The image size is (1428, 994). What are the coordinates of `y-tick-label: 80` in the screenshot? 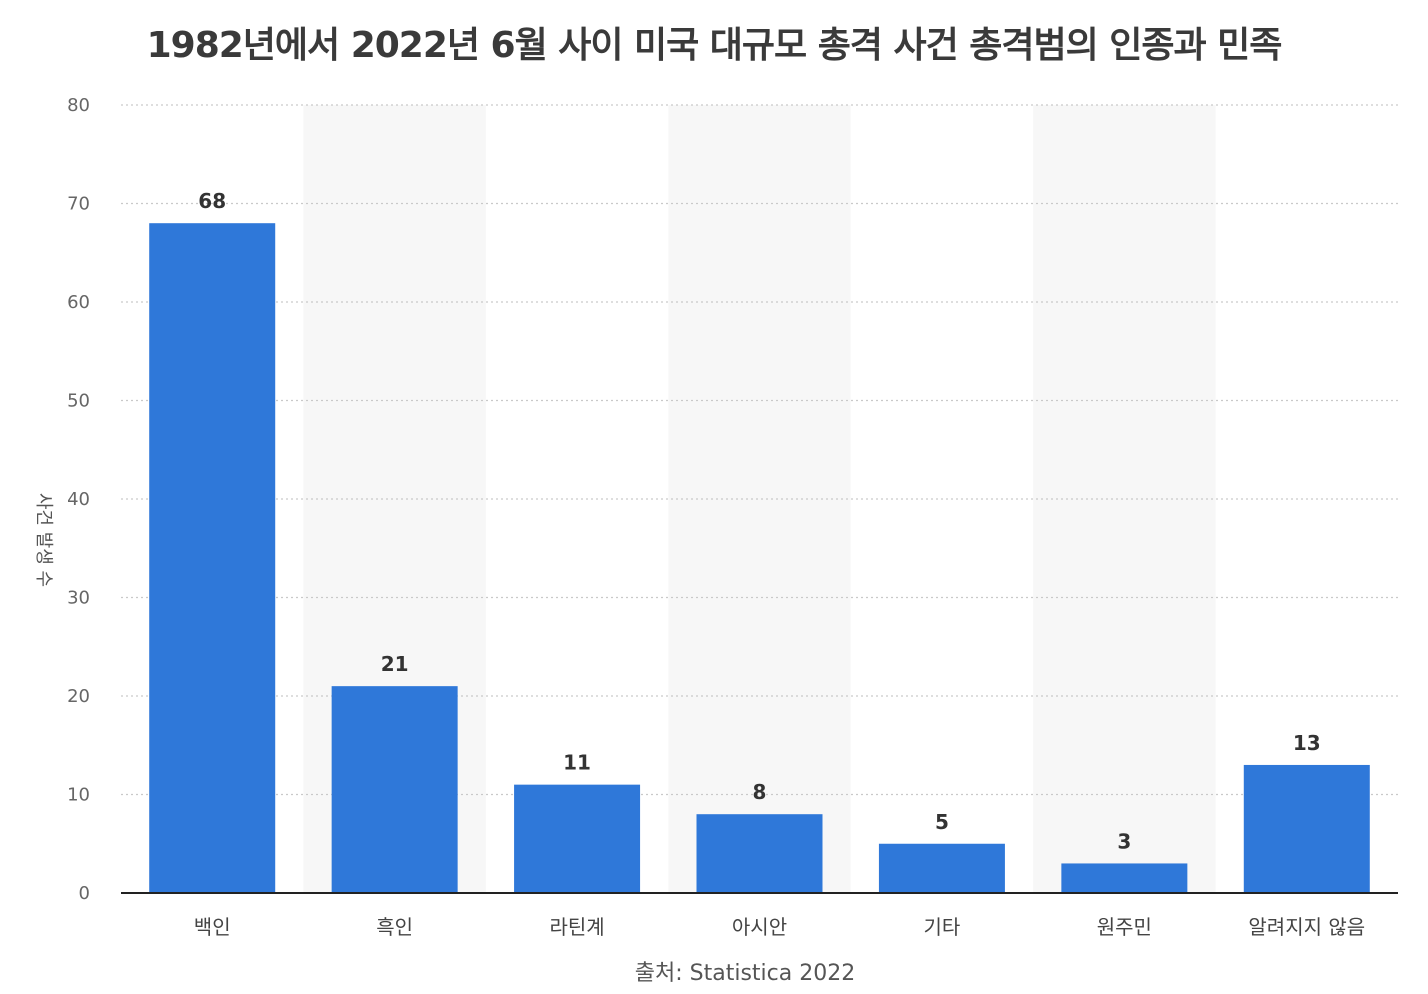 It's located at (78, 105).